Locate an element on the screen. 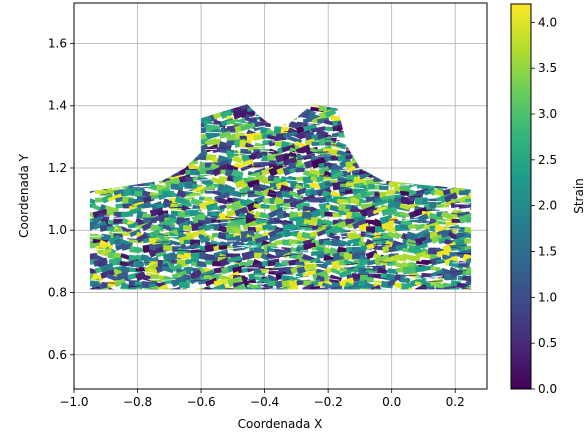  colorbar is located at coordinates (521, 196).